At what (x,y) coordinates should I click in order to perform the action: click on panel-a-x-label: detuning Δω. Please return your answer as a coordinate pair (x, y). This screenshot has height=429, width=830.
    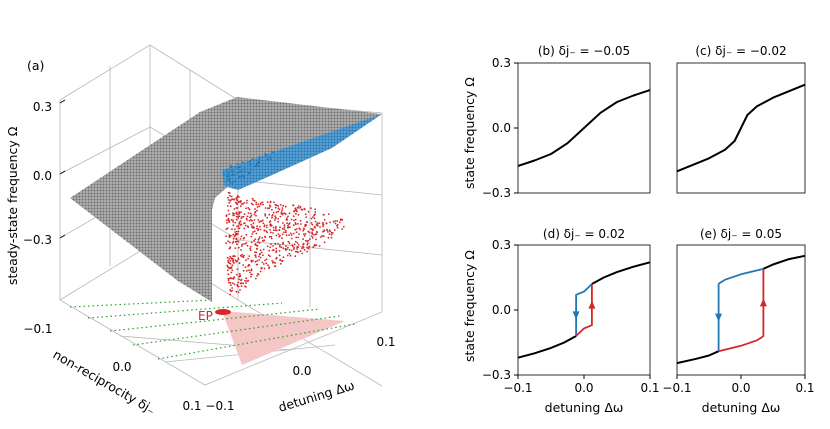
    Looking at the image, I should click on (316, 396).